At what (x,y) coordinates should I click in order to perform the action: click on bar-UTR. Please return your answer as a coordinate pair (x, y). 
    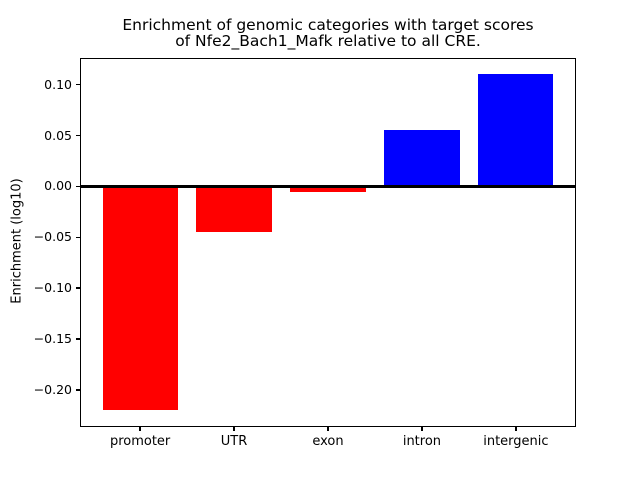
    Looking at the image, I should click on (234, 209).